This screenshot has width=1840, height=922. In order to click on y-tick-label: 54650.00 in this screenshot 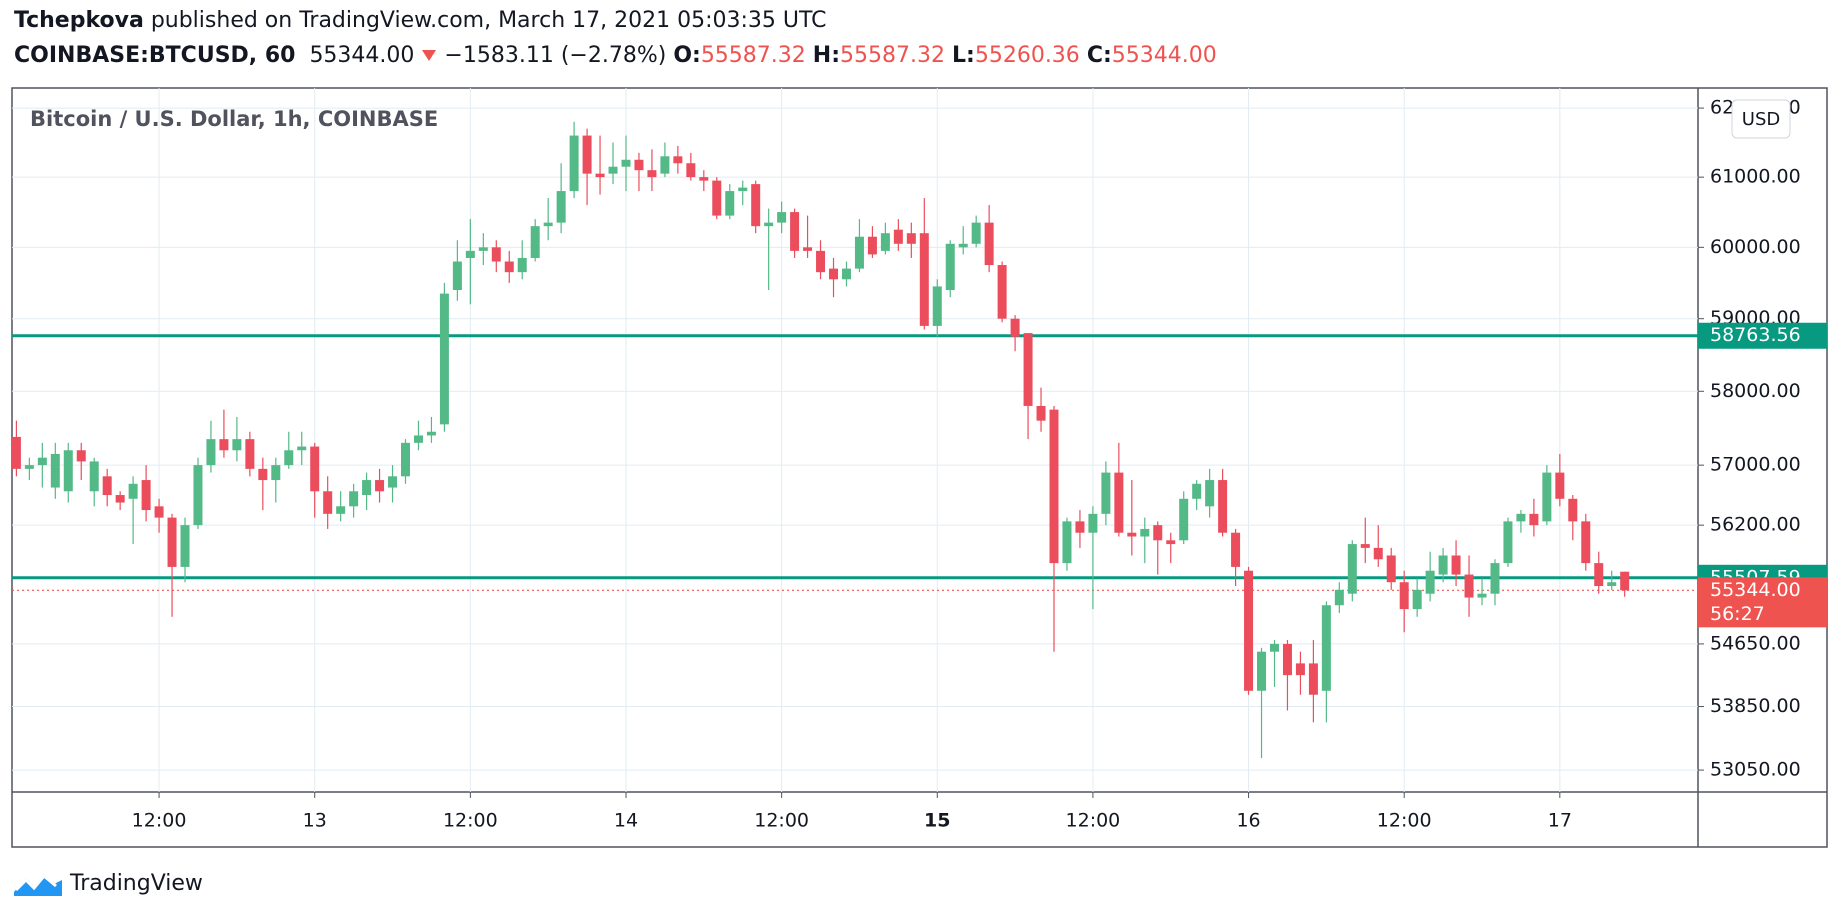, I will do `click(1755, 643)`.